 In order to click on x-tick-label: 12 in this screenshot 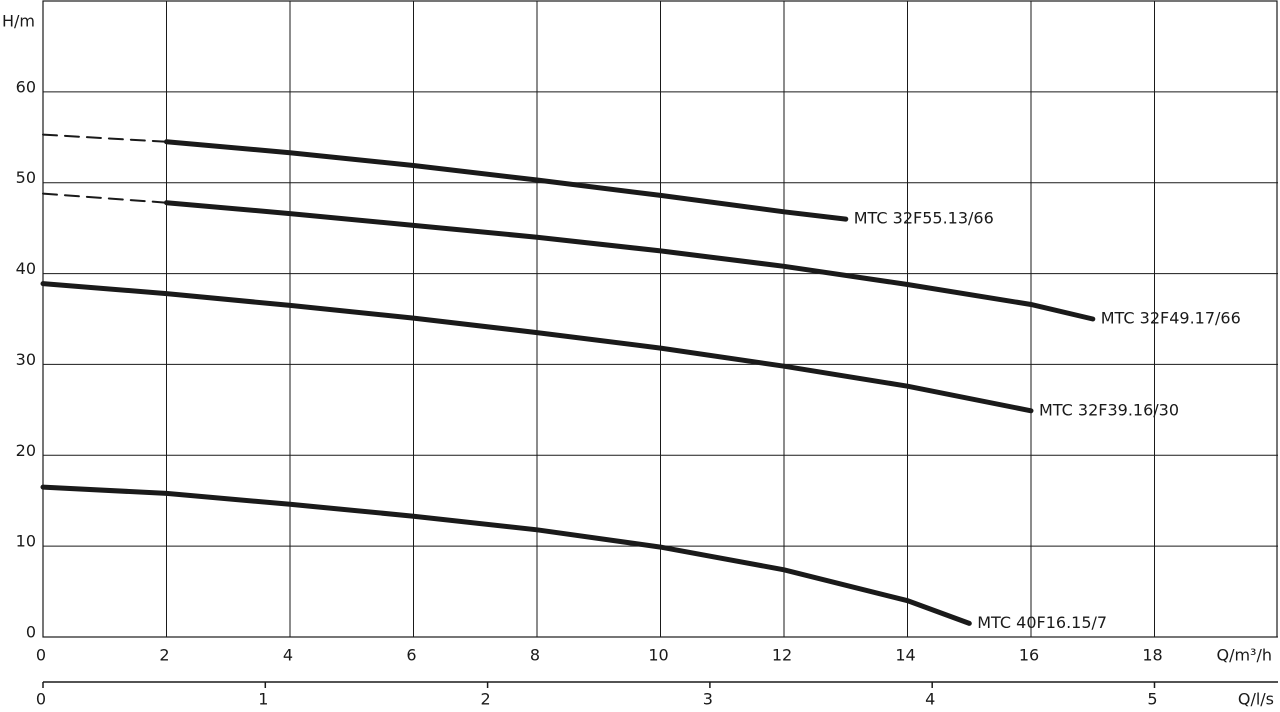, I will do `click(782, 655)`.